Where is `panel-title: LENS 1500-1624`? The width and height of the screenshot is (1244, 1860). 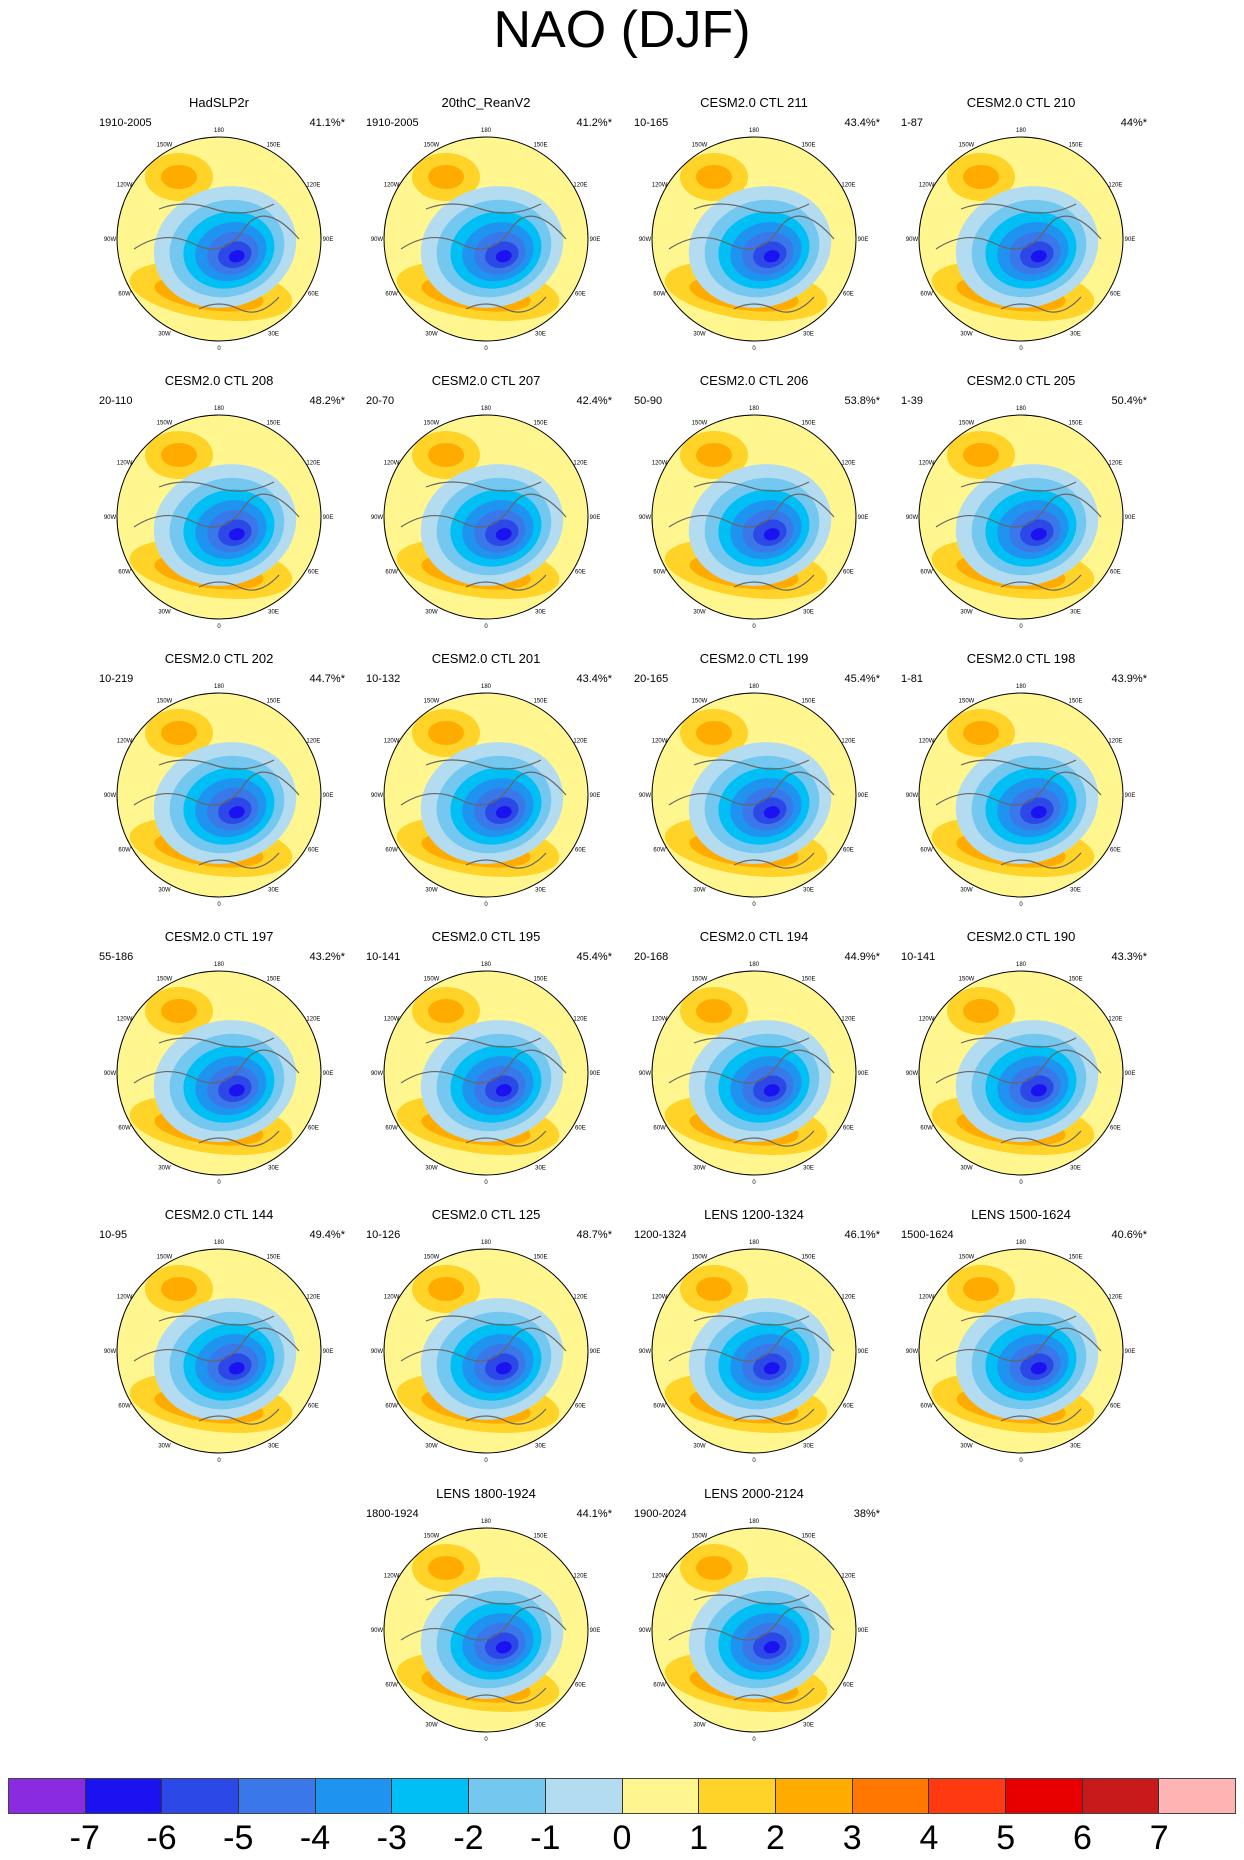 panel-title: LENS 1500-1624 is located at coordinates (1021, 1214).